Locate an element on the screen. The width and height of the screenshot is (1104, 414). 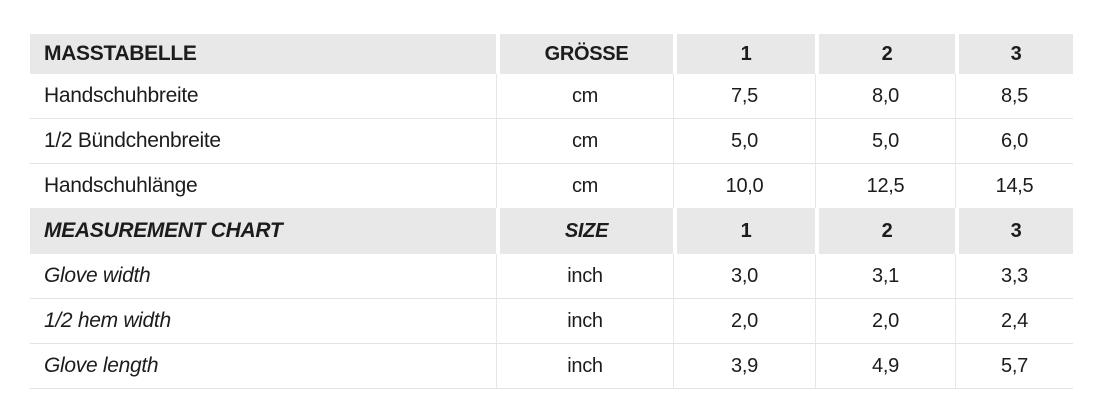
row-value-size-2: 5,0 is located at coordinates (885, 141).